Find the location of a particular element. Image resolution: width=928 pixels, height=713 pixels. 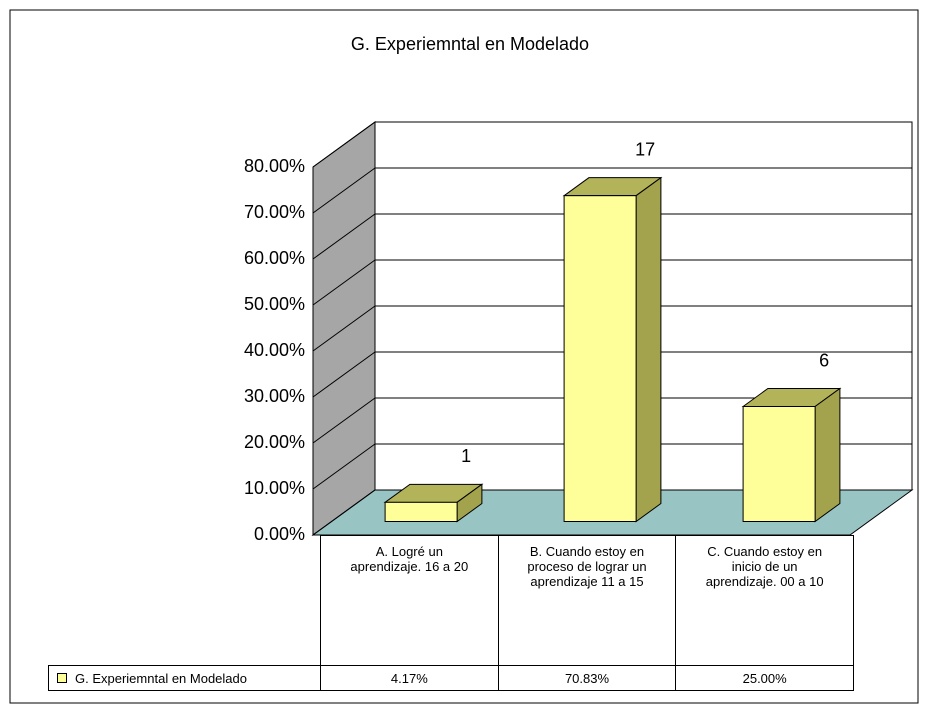

data-label: 6 is located at coordinates (824, 360).